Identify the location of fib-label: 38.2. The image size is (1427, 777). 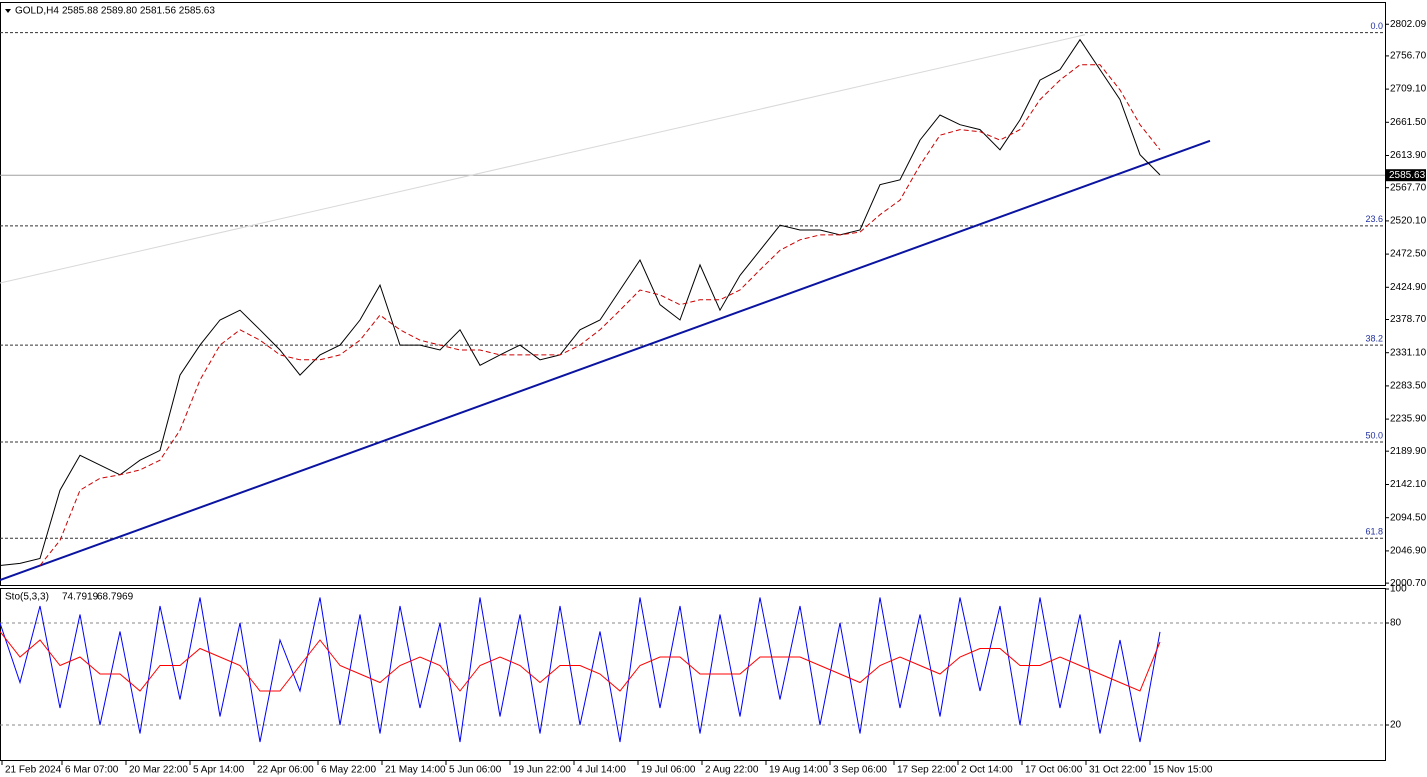
(1374, 338).